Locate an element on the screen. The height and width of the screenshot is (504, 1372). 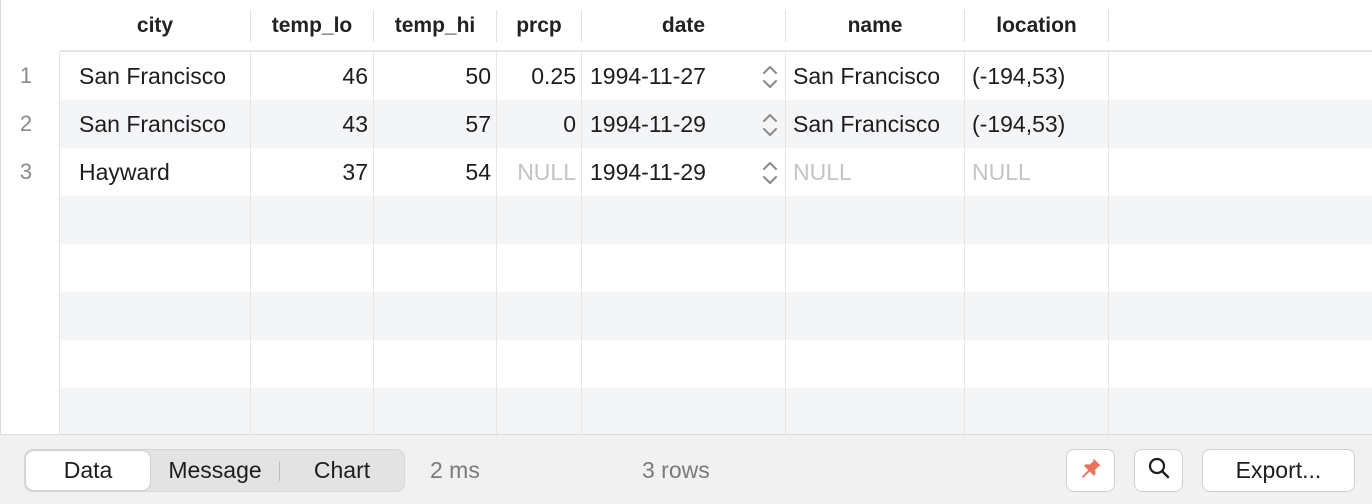
pin-icon is located at coordinates (1091, 471).